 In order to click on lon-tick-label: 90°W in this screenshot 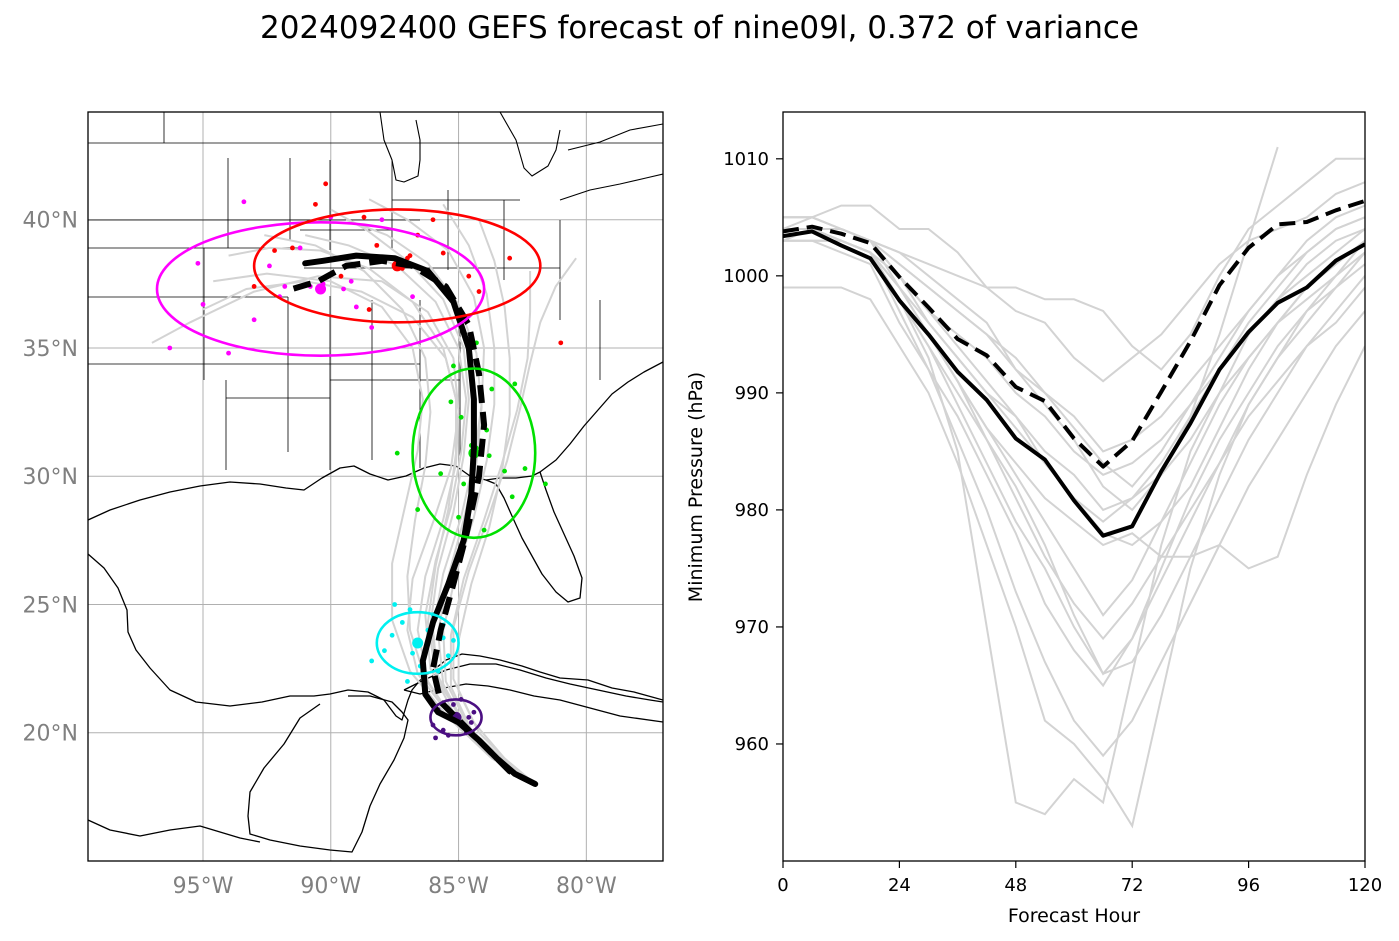, I will do `click(330, 886)`.